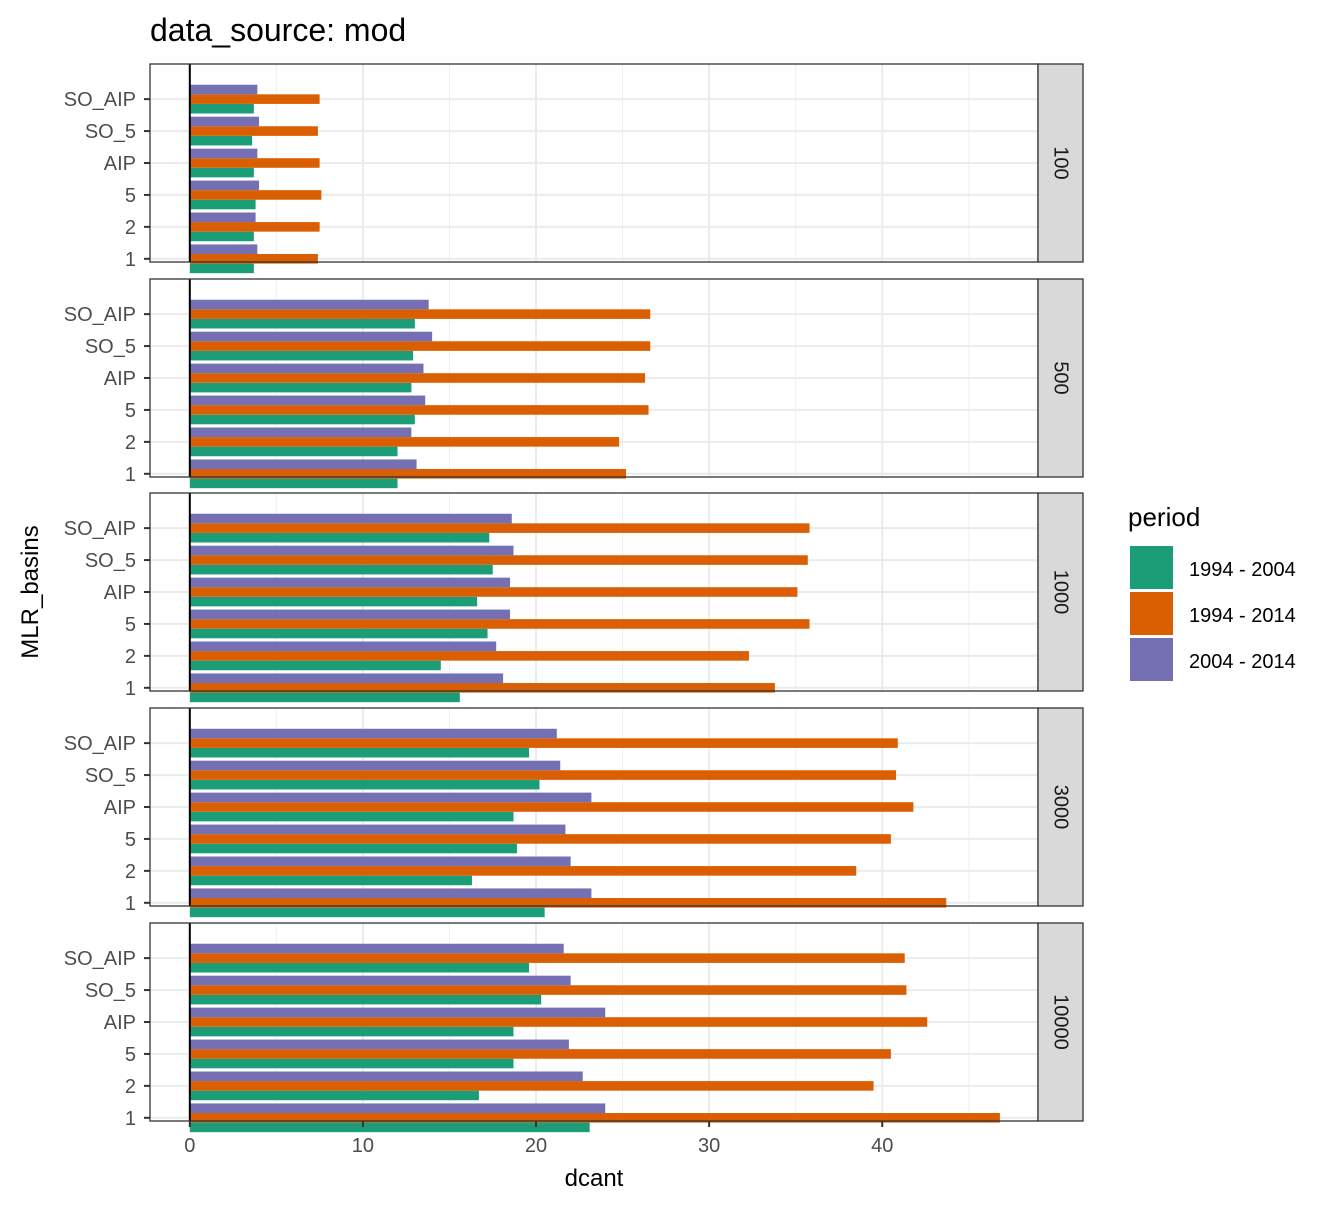 The width and height of the screenshot is (1344, 1209). What do you see at coordinates (221, 172) in the screenshot?
I see `bar-100-aip-1994-2004` at bounding box center [221, 172].